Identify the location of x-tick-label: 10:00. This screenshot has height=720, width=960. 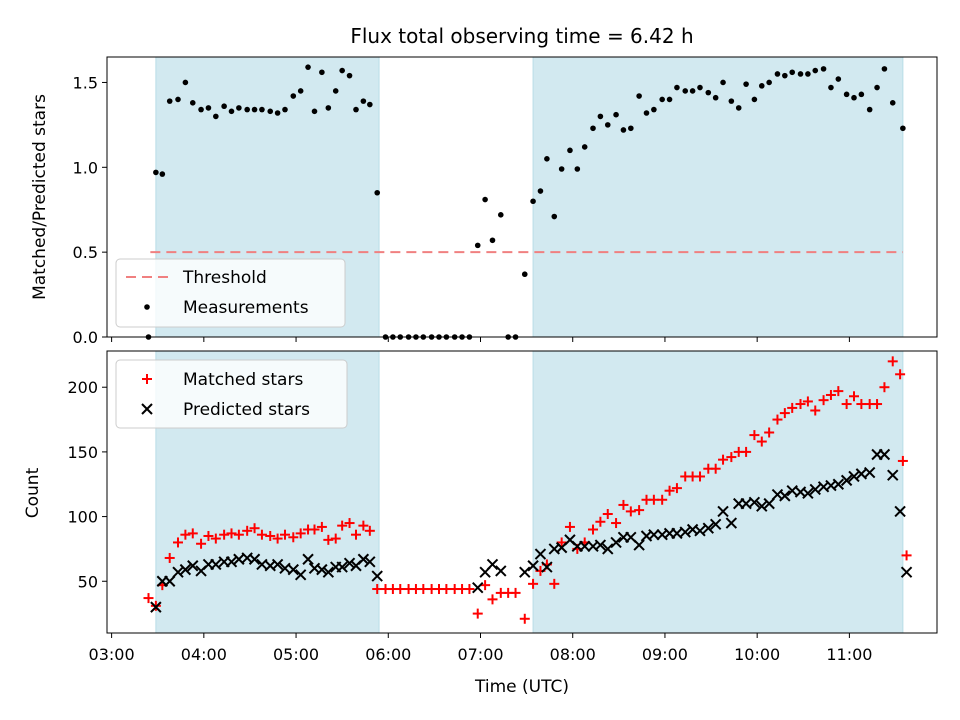
(757, 654).